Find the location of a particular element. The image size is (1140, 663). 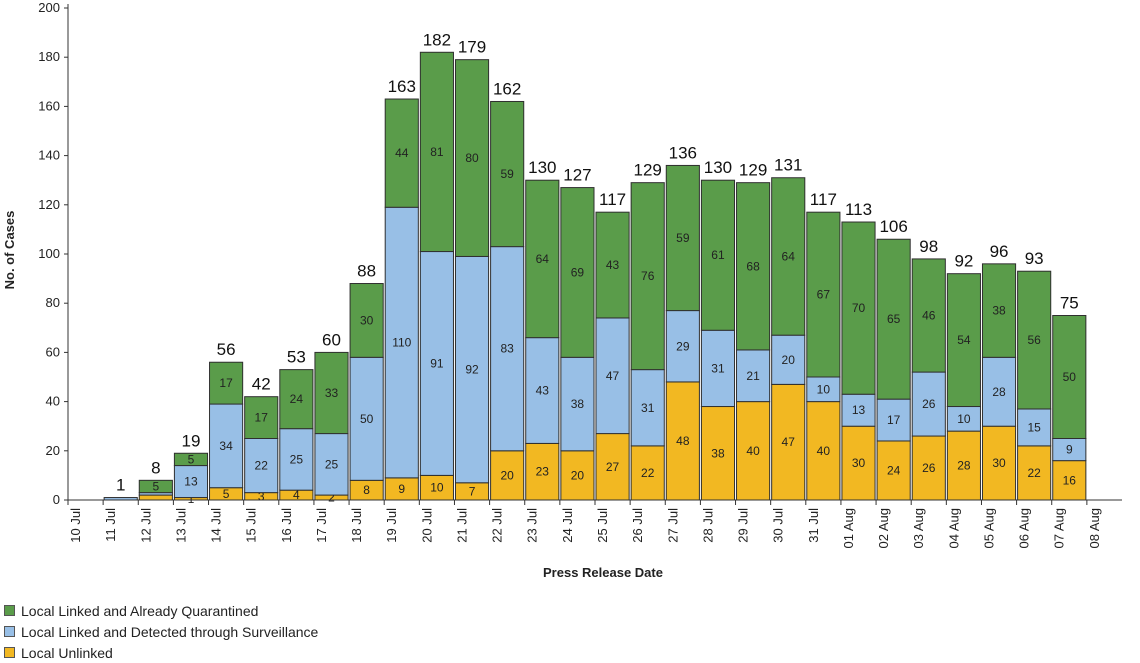

bar-total-label: 117 is located at coordinates (823, 199).